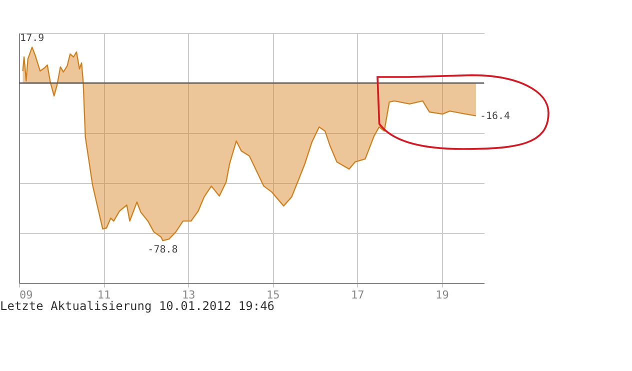 Image resolution: width=632 pixels, height=371 pixels. Describe the element at coordinates (137, 306) in the screenshot. I see `text: Letzte Aktualisierung 10.01.2012 19:46` at that location.